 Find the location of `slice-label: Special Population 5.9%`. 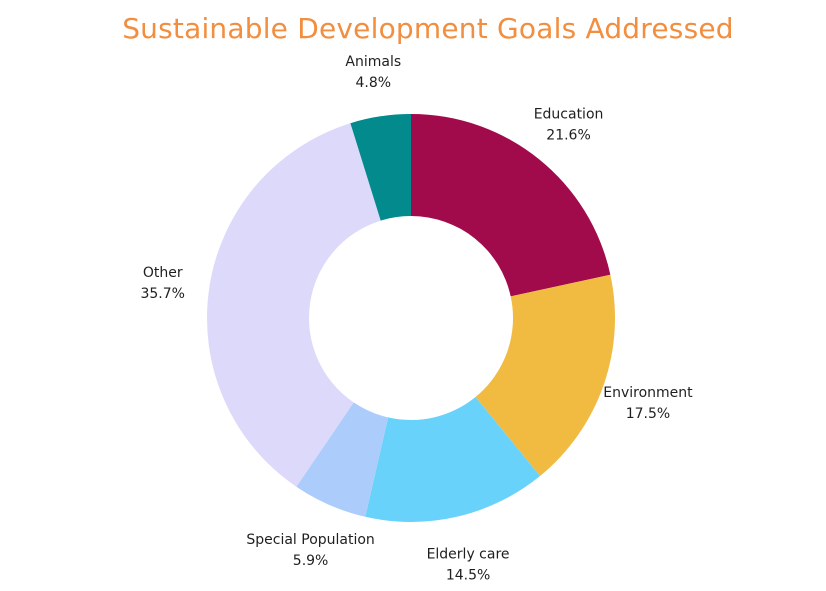

slice-label: Special Population 5.9% is located at coordinates (310, 550).